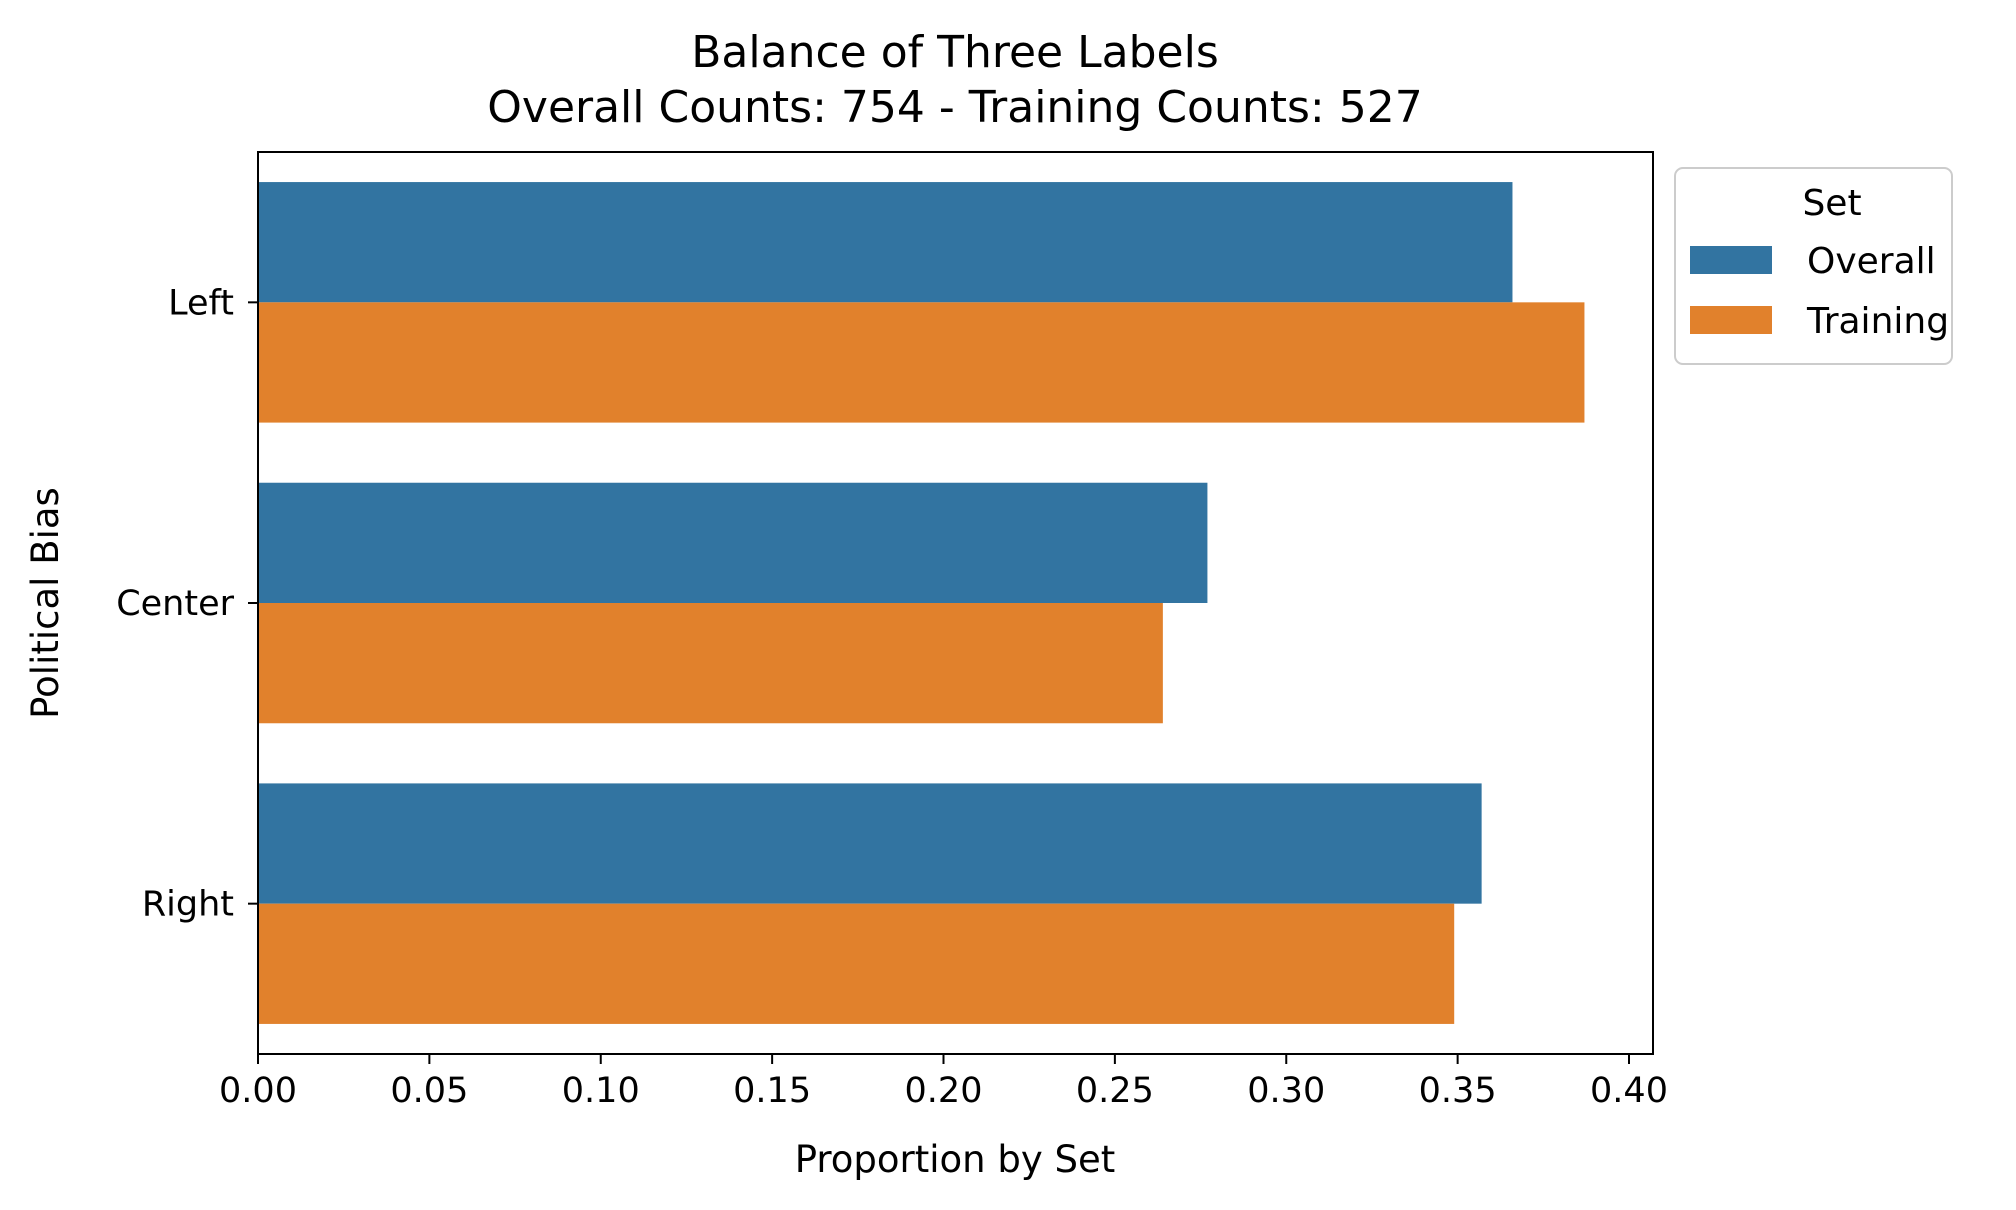 The width and height of the screenshot is (2016, 1210). What do you see at coordinates (1731, 320) in the screenshot?
I see `legend-swatch-training` at bounding box center [1731, 320].